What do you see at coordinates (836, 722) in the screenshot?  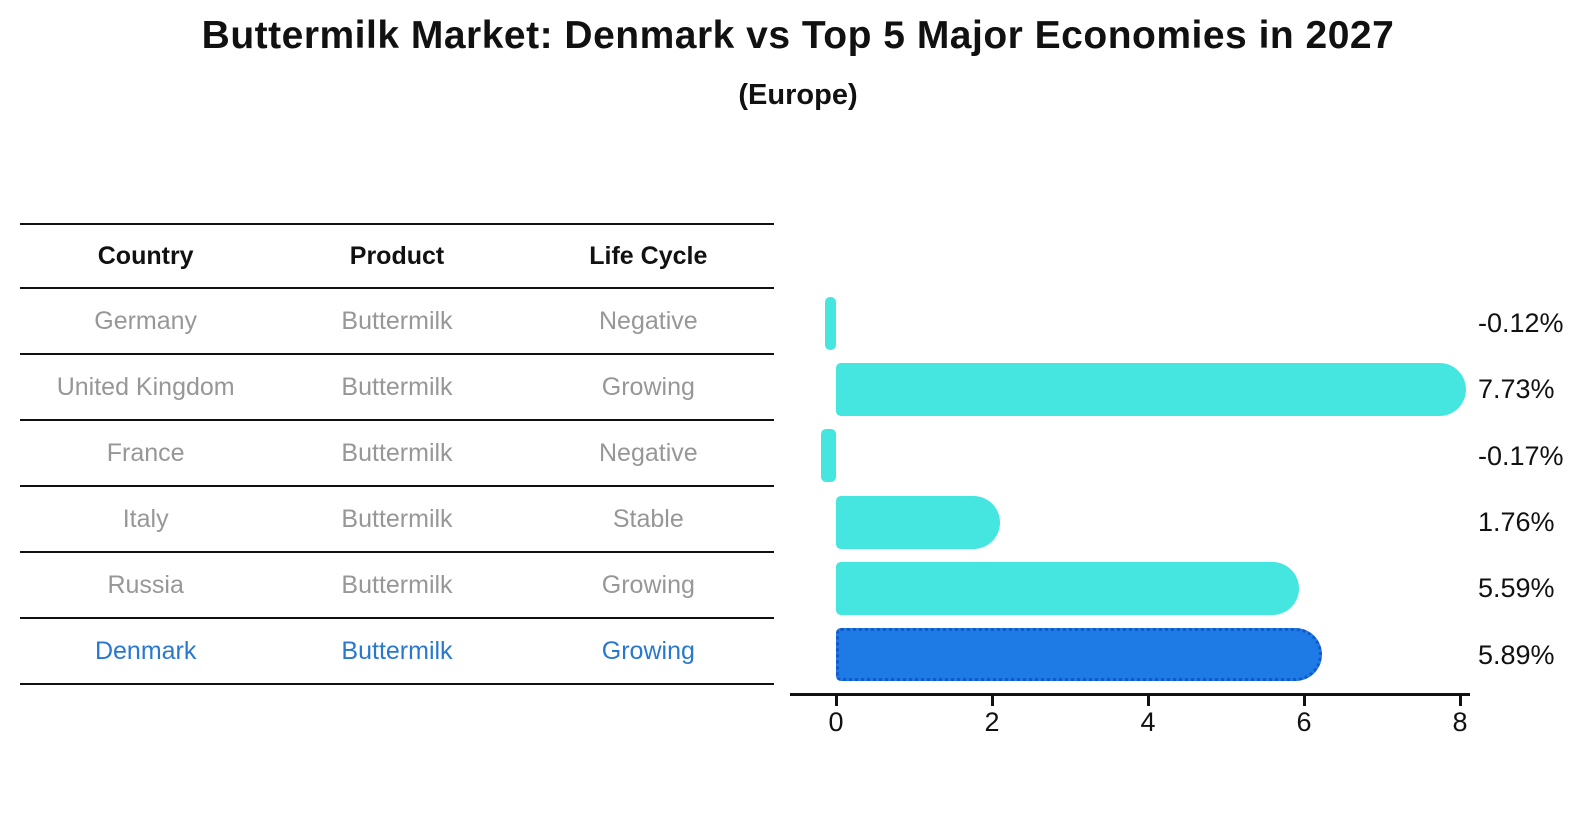 I see `x-axis-tick-label-0: 0` at bounding box center [836, 722].